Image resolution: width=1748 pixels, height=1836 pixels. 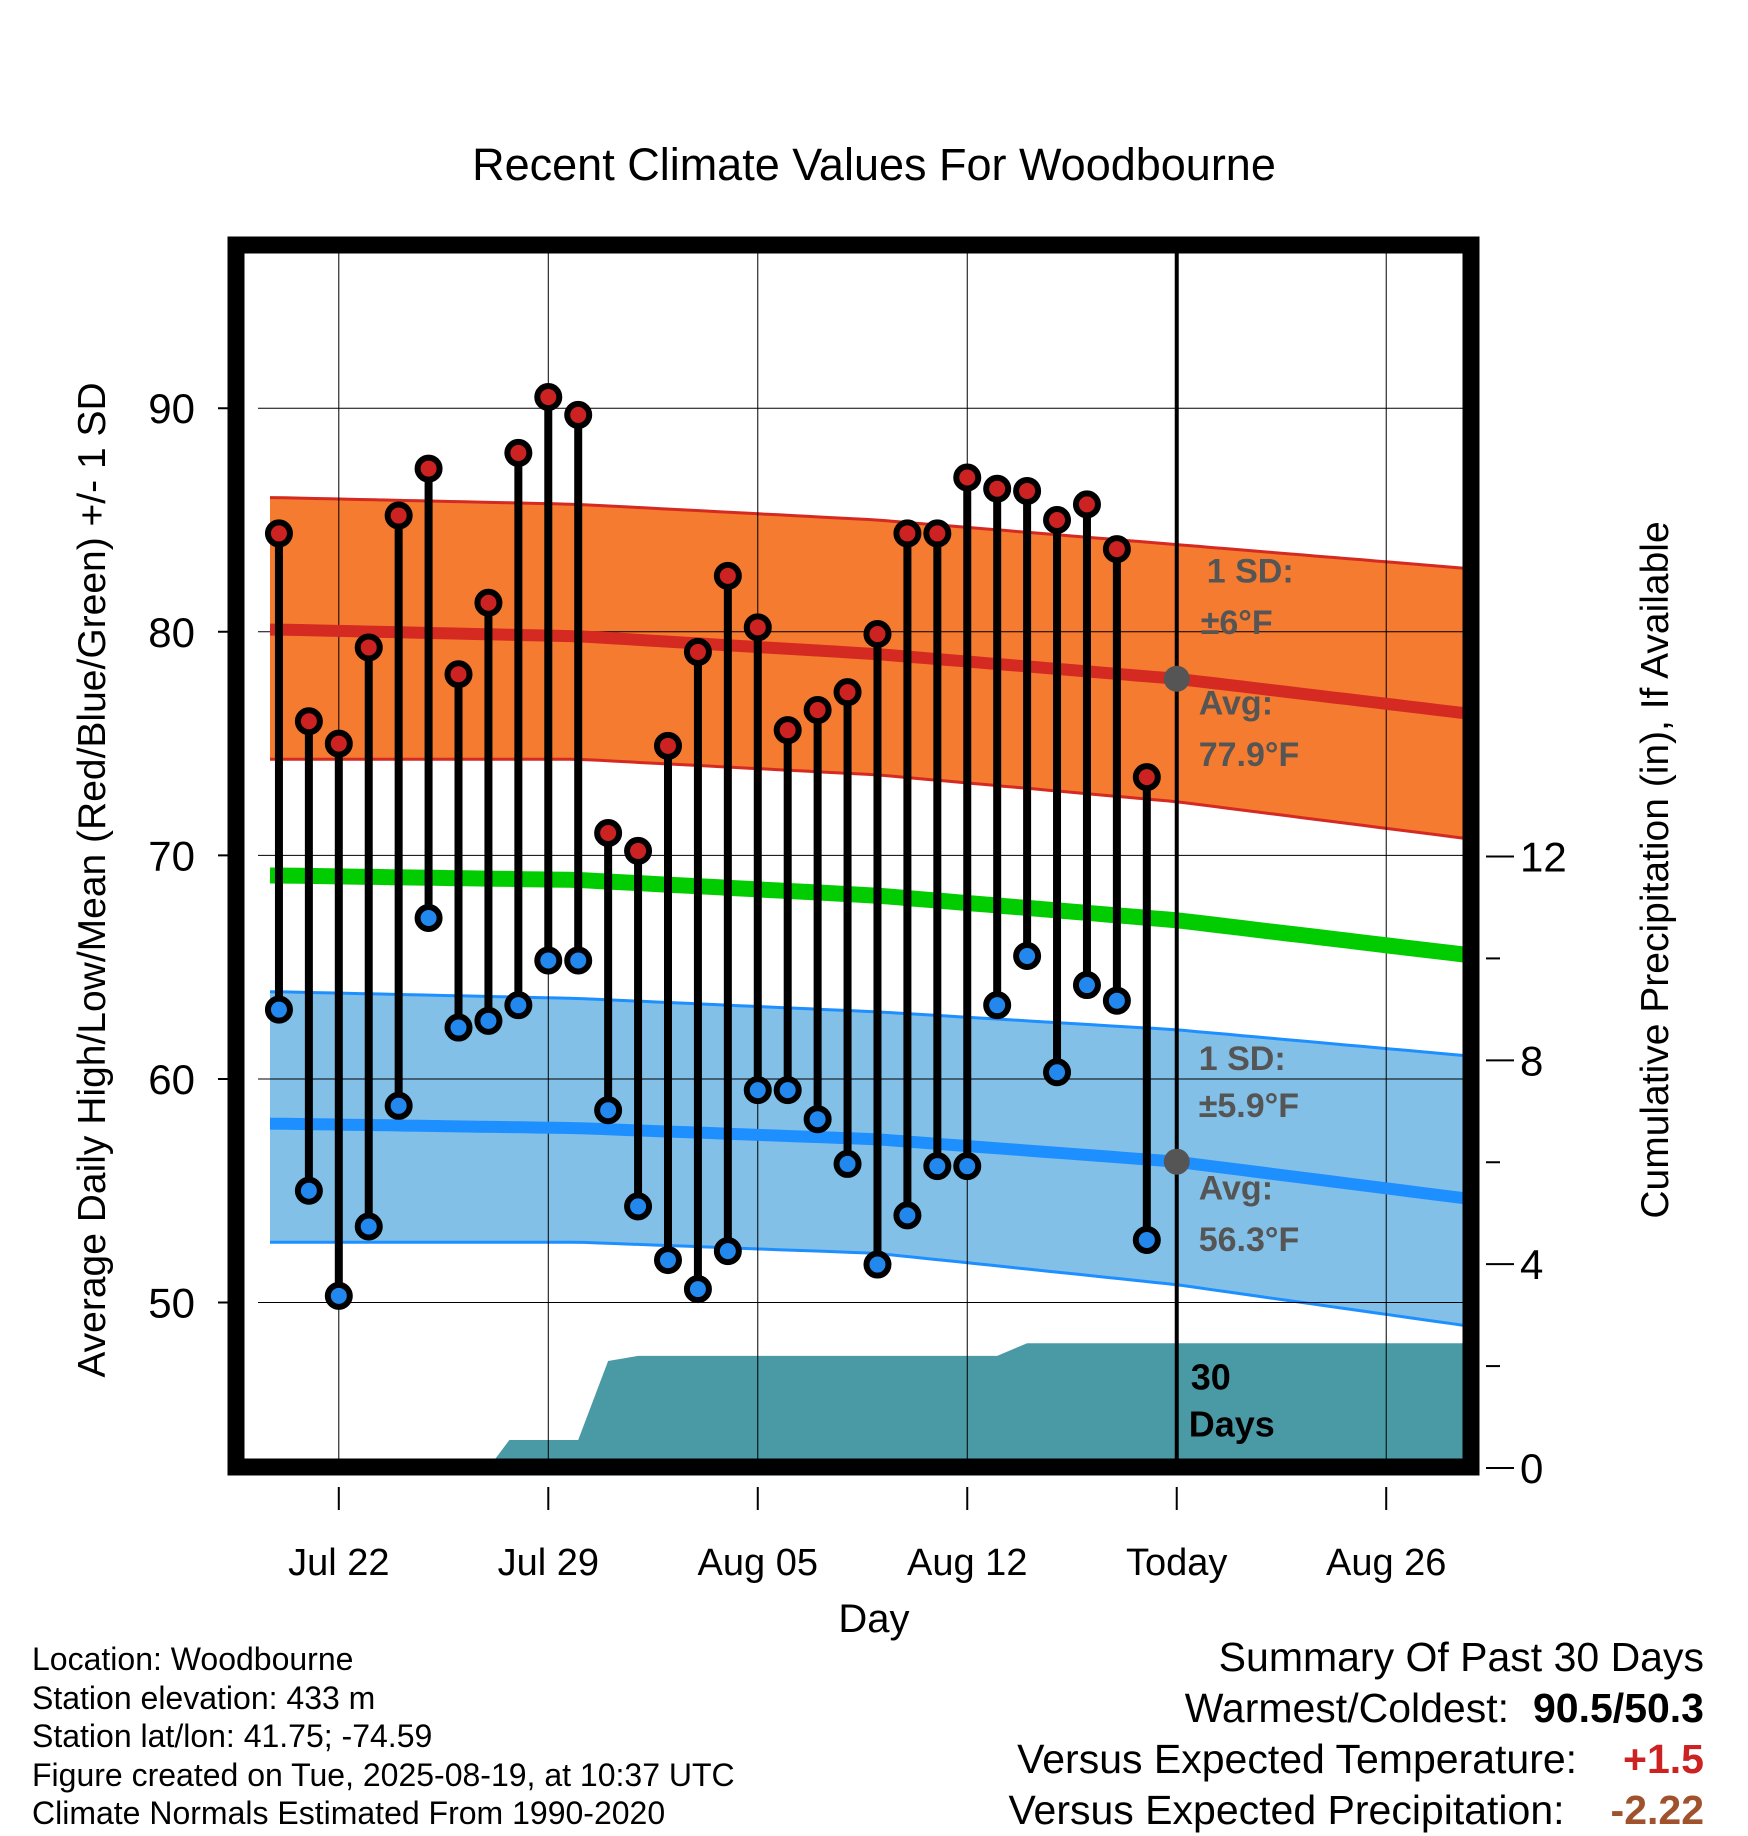 What do you see at coordinates (1346, 1708) in the screenshot?
I see `warm-cold-label: Warmest/Coldest:` at bounding box center [1346, 1708].